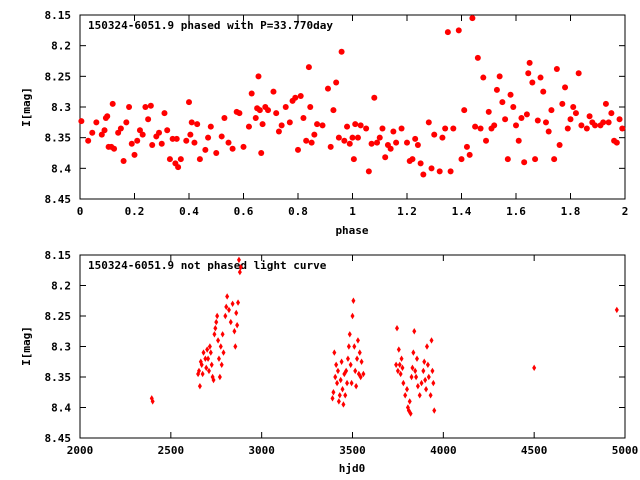  Describe the element at coordinates (625, 450) in the screenshot. I see `unphased-x-tick-label: 5000` at that location.